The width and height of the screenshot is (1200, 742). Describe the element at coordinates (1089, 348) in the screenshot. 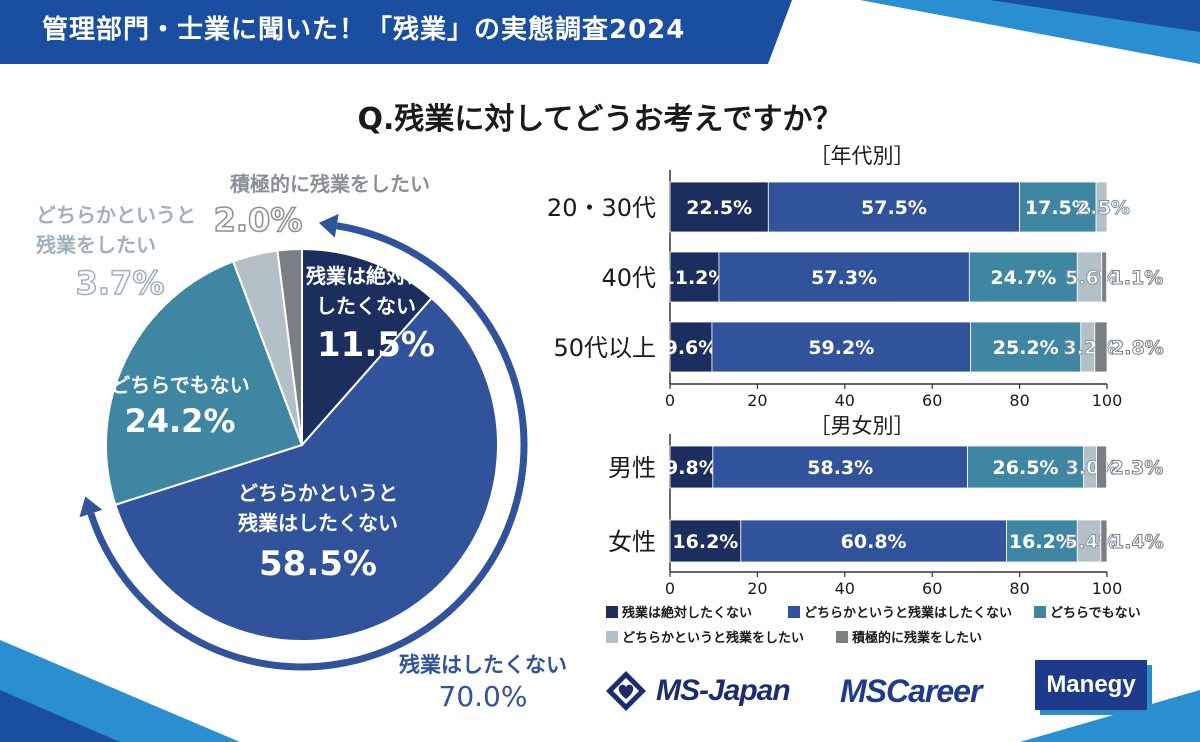

I see `age-label-2-3: 3.2%` at that location.